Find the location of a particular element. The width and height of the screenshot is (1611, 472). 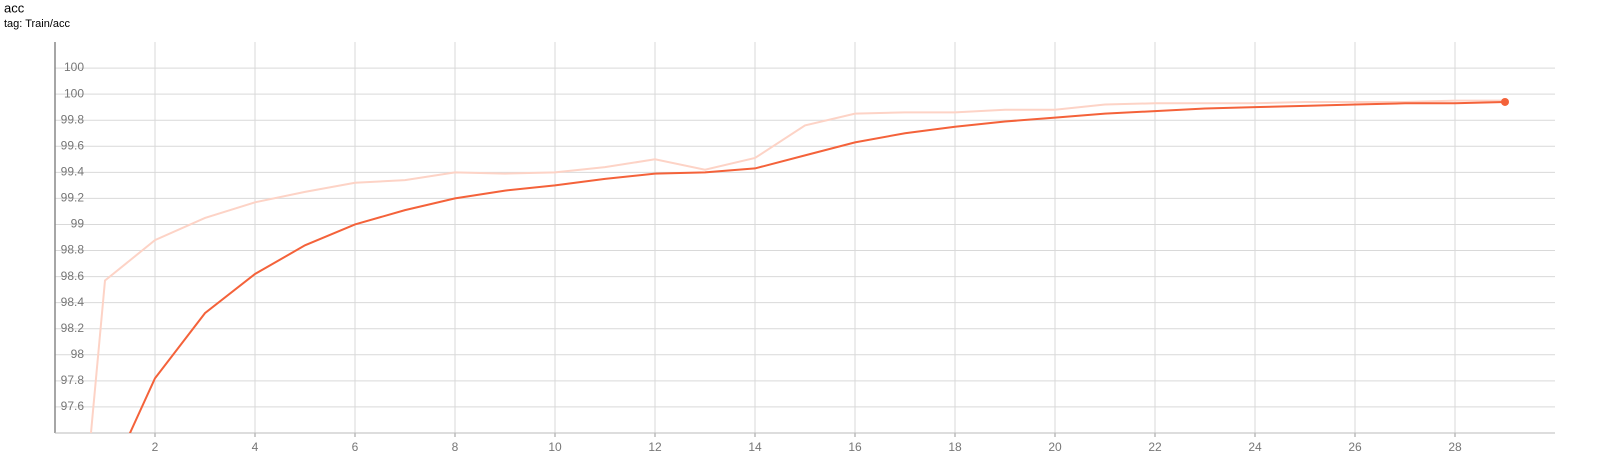

x-tick-label: 24 is located at coordinates (1255, 447).